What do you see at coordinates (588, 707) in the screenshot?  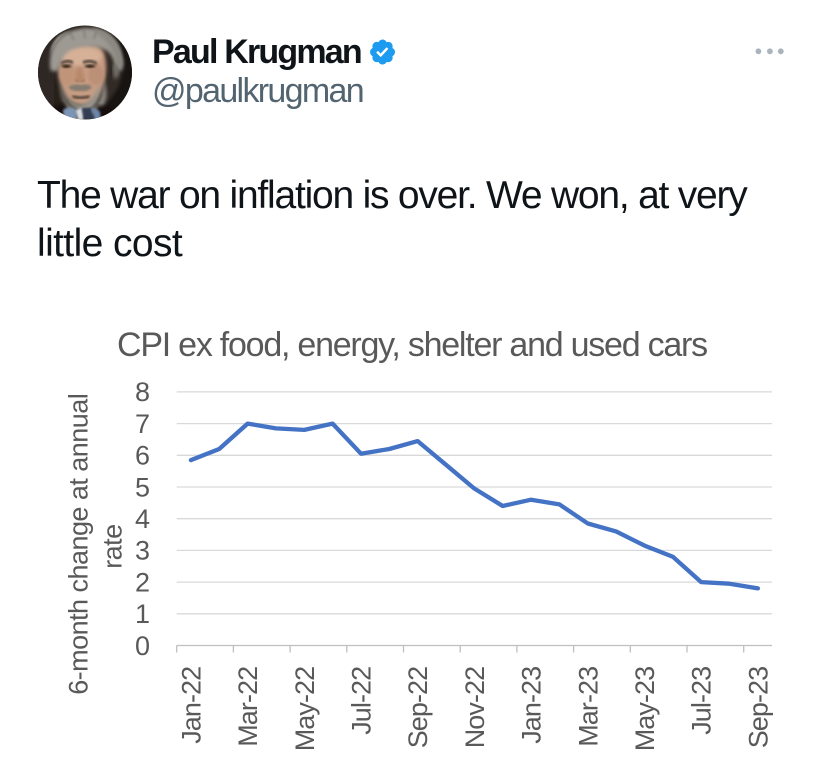 I see `svg-text: Mar-23` at bounding box center [588, 707].